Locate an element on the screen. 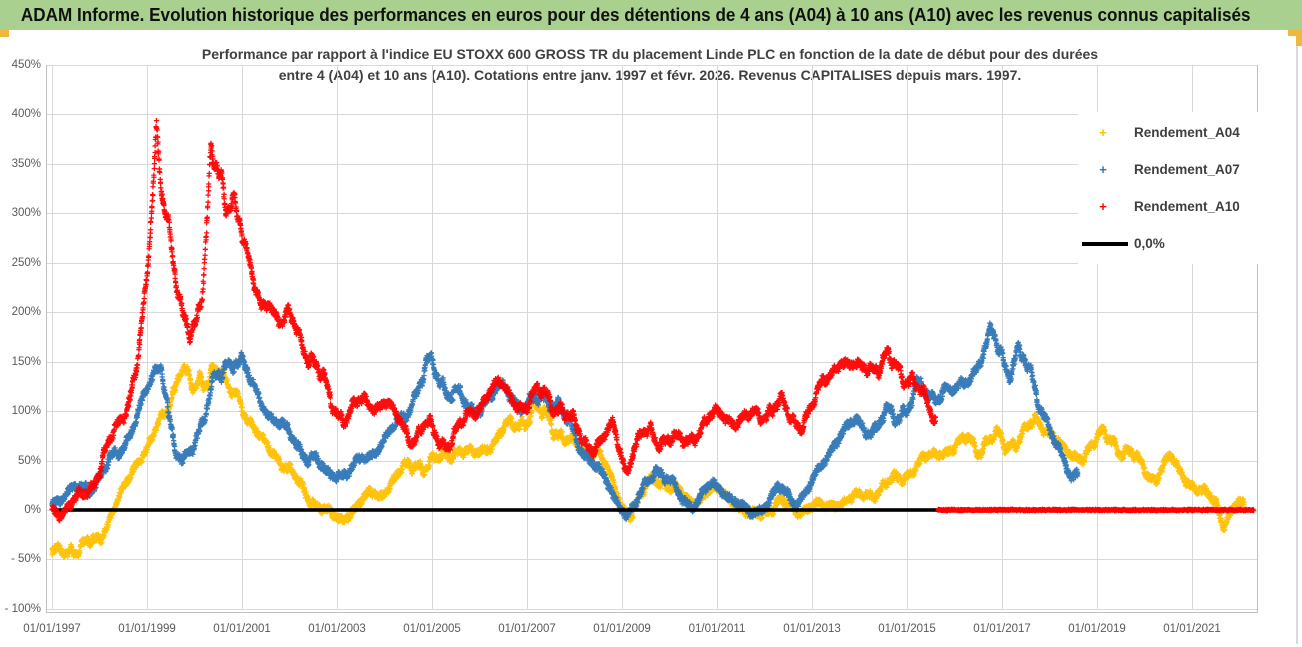  y-tick-label: 50% is located at coordinates (29, 460).